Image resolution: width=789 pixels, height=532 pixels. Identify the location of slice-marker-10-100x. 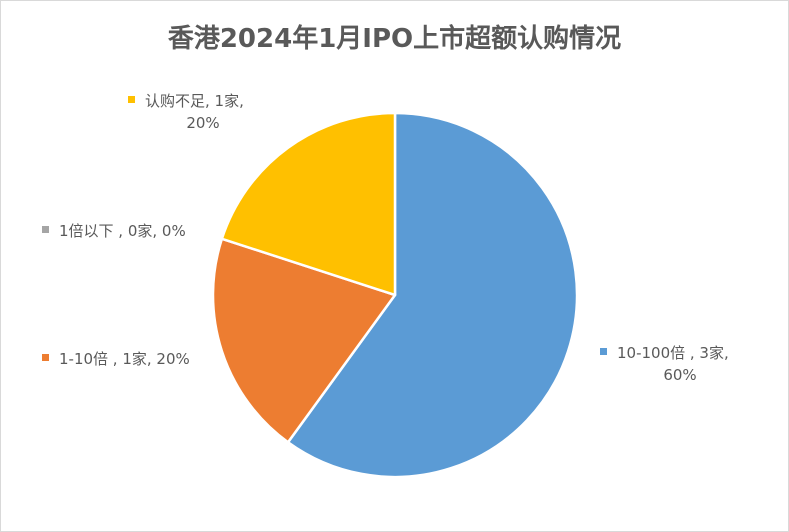
(603, 351).